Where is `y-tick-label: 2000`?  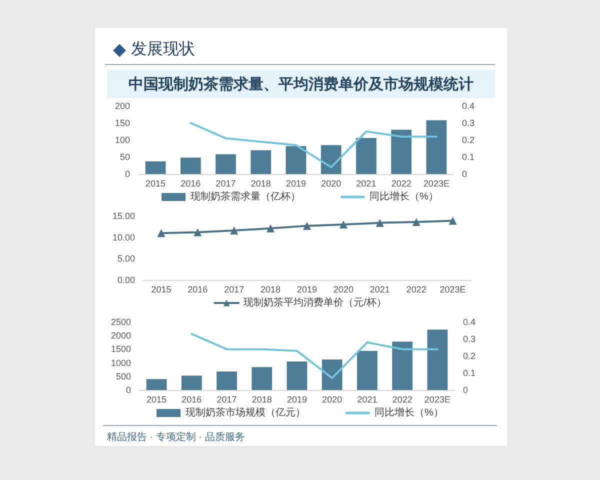 y-tick-label: 2000 is located at coordinates (120, 335).